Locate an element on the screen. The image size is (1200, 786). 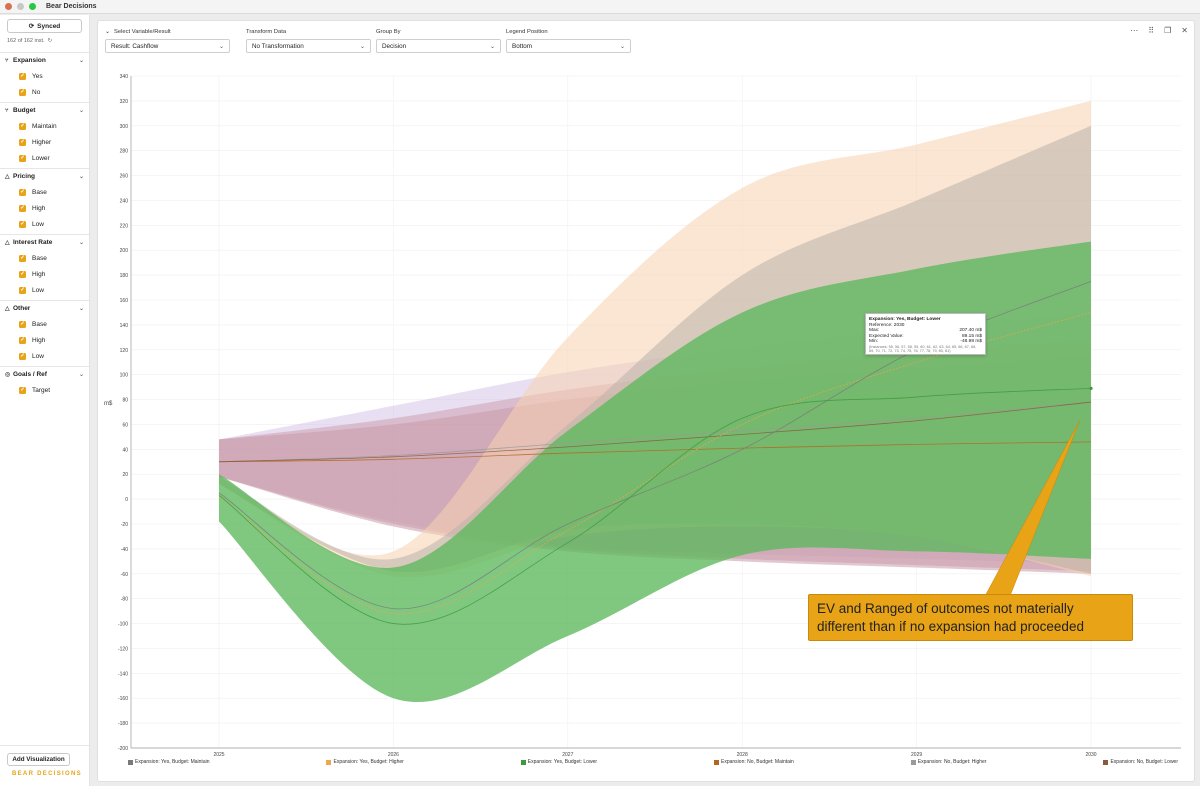
filter-option: ✓ No is located at coordinates (44, 92).